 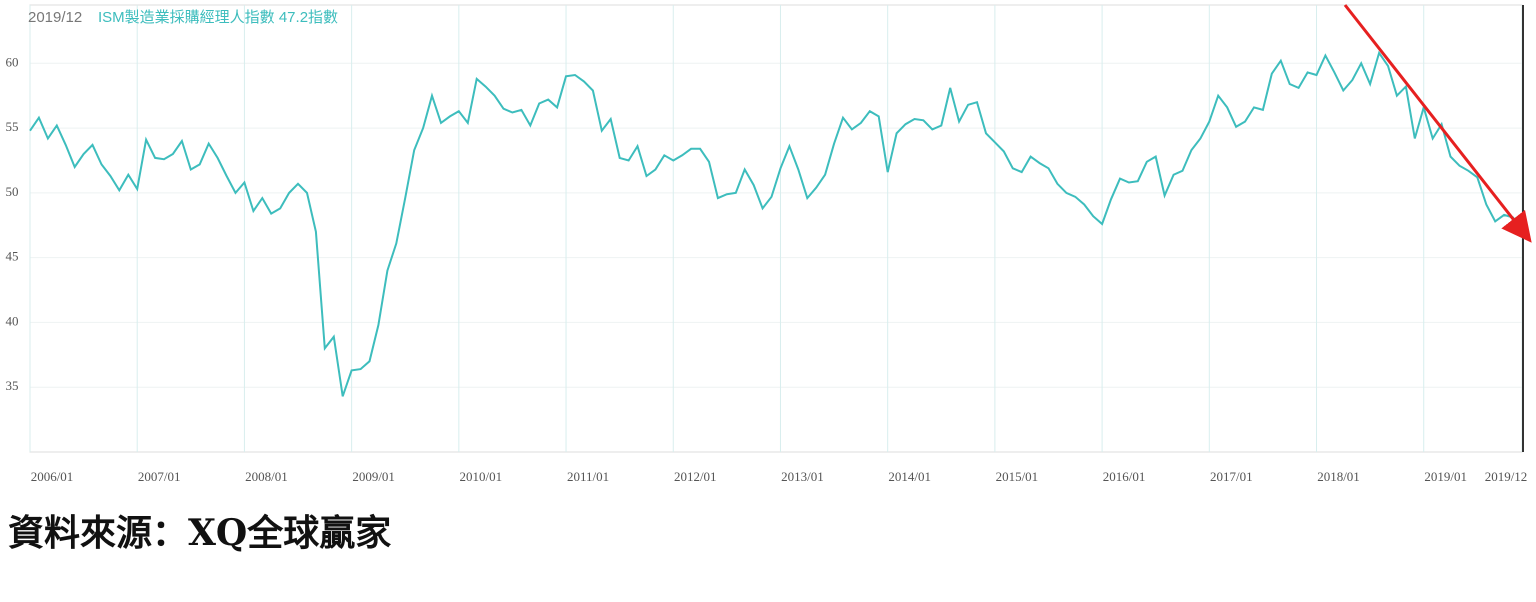 What do you see at coordinates (12, 191) in the screenshot?
I see `y-tick-label: 50` at bounding box center [12, 191].